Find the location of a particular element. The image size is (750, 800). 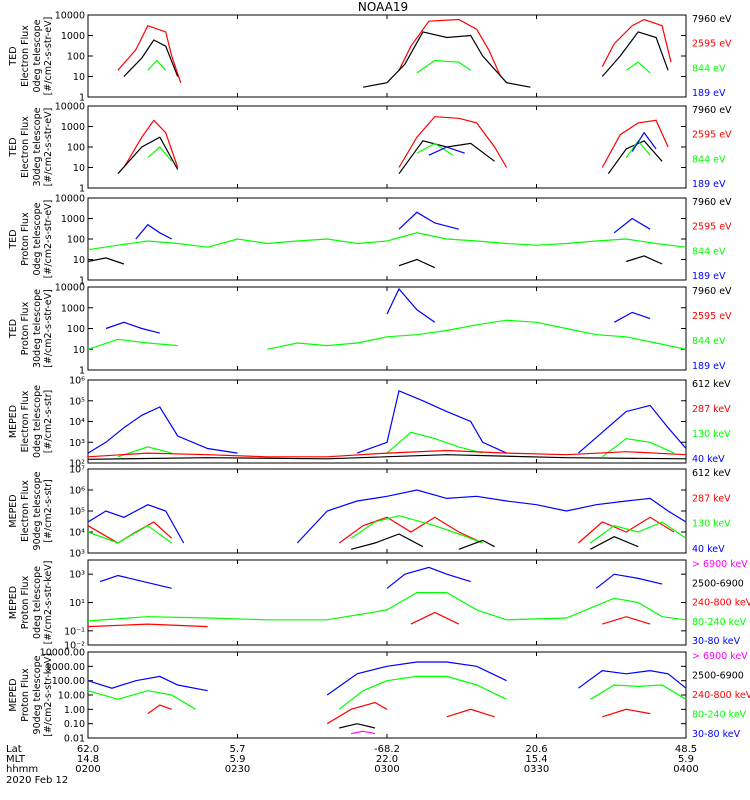

x-axis-value: 22.0 is located at coordinates (387, 759).